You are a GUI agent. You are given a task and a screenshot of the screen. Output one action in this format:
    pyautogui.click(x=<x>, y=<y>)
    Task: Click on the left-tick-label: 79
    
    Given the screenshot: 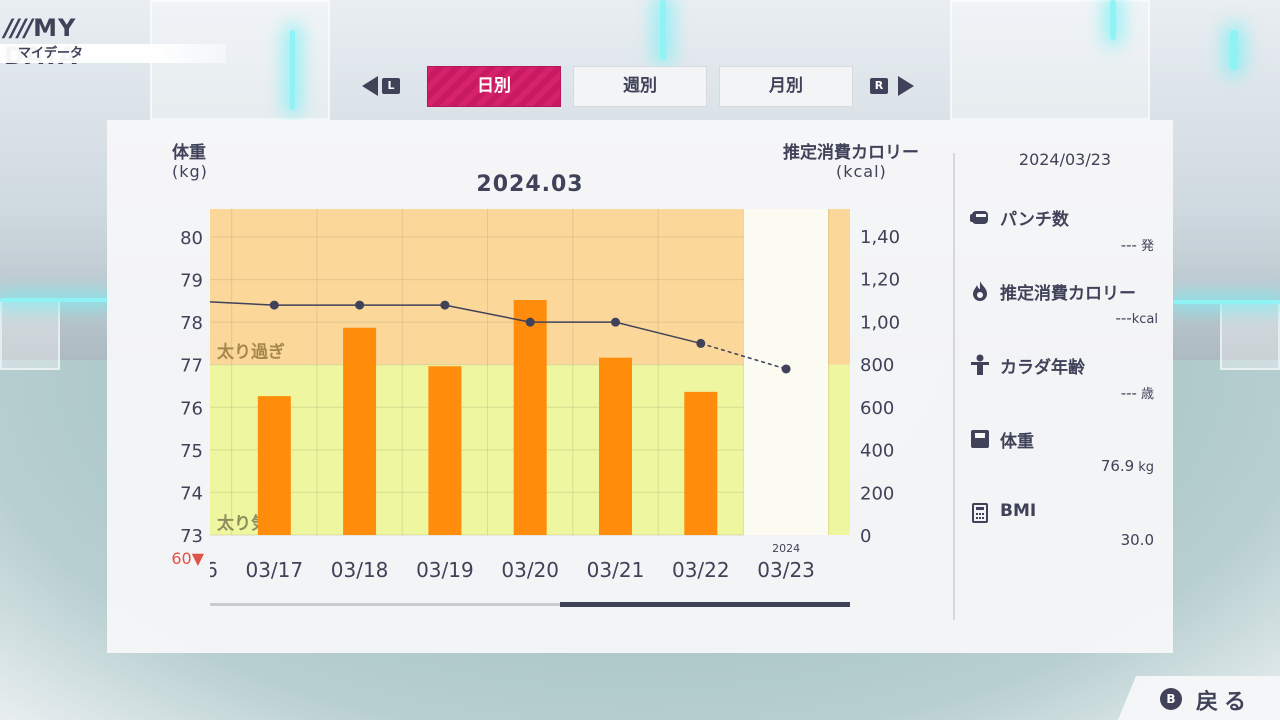 What is the action you would take?
    pyautogui.click(x=191, y=281)
    